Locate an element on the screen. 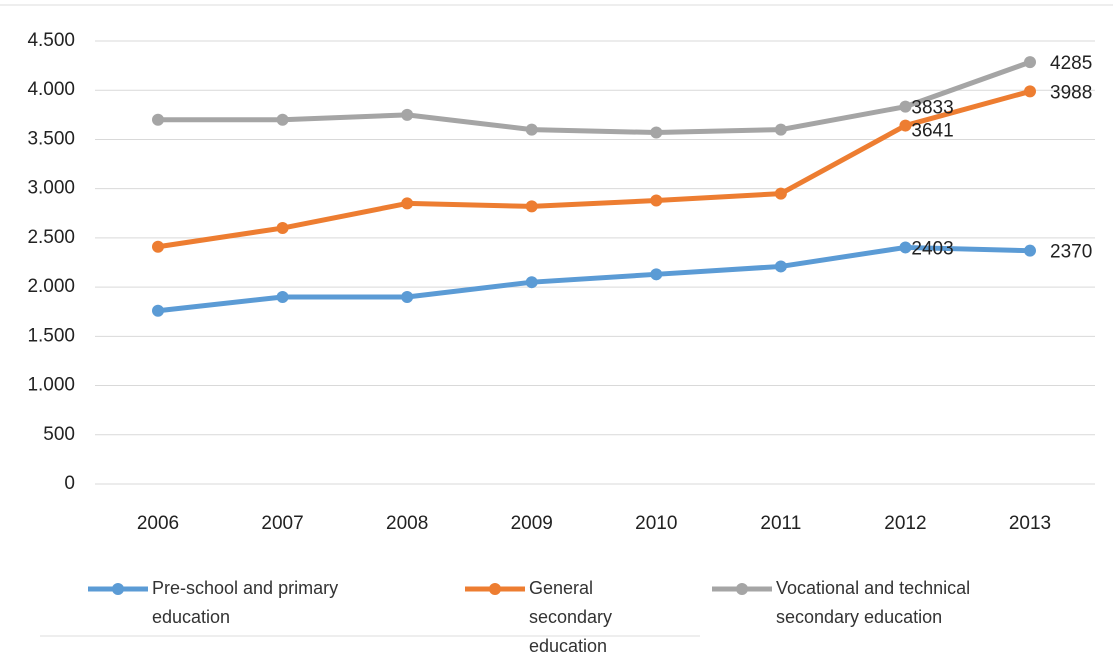 This screenshot has height=662, width=1113. x-tick-label: 2006 is located at coordinates (158, 523).